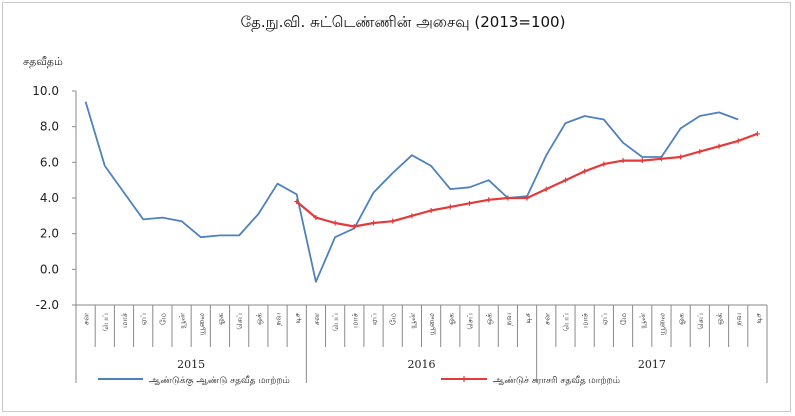 Image resolution: width=795 pixels, height=416 pixels. I want to click on y-tick-label: 4.0, so click(49, 198).